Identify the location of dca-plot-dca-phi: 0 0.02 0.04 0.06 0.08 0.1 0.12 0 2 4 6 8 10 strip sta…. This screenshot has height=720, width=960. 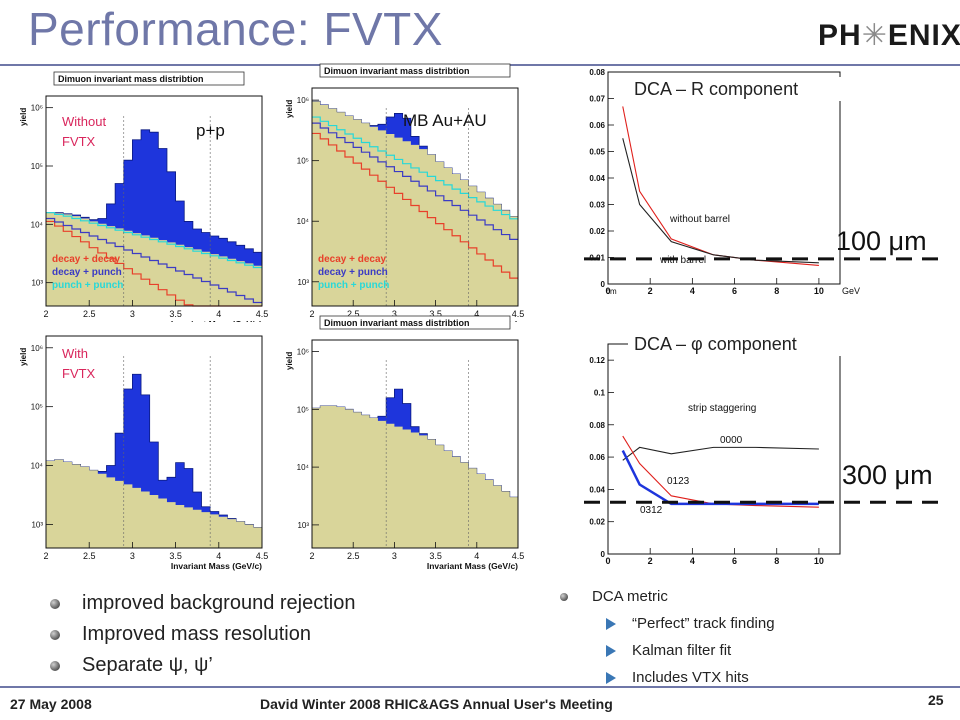
(763, 449).